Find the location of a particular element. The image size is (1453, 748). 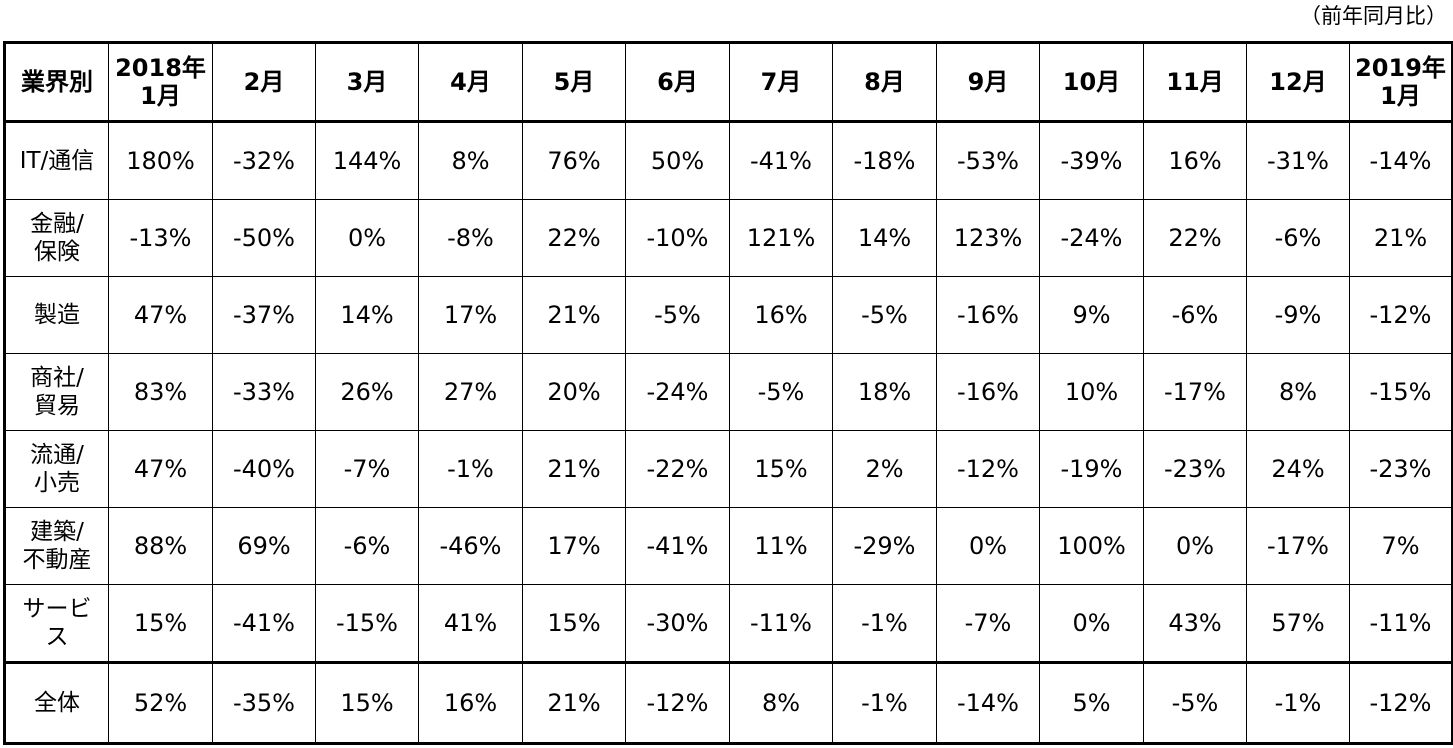

cell-text: 5月 is located at coordinates (574, 82).